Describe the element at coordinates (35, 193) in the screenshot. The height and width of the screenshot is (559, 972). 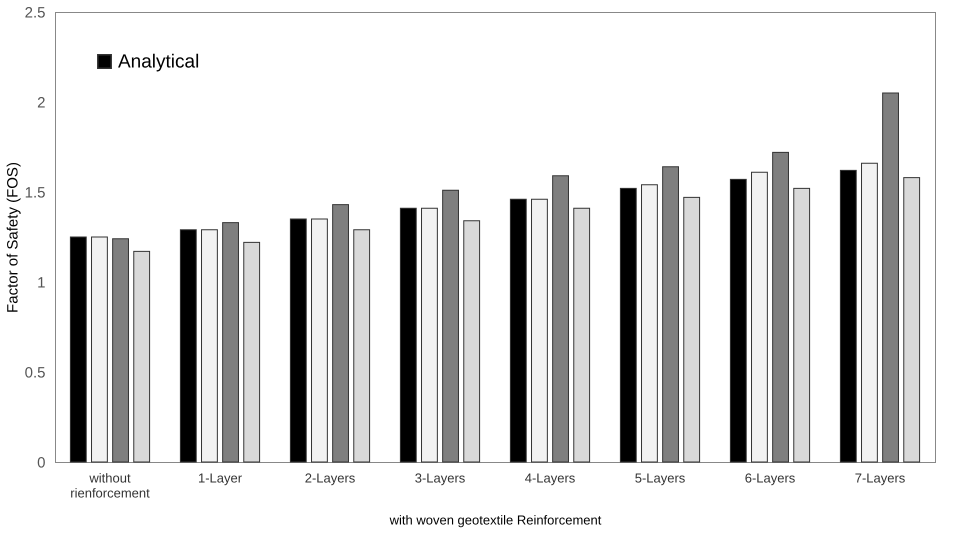
I see `y-tick-label: 1.5` at that location.